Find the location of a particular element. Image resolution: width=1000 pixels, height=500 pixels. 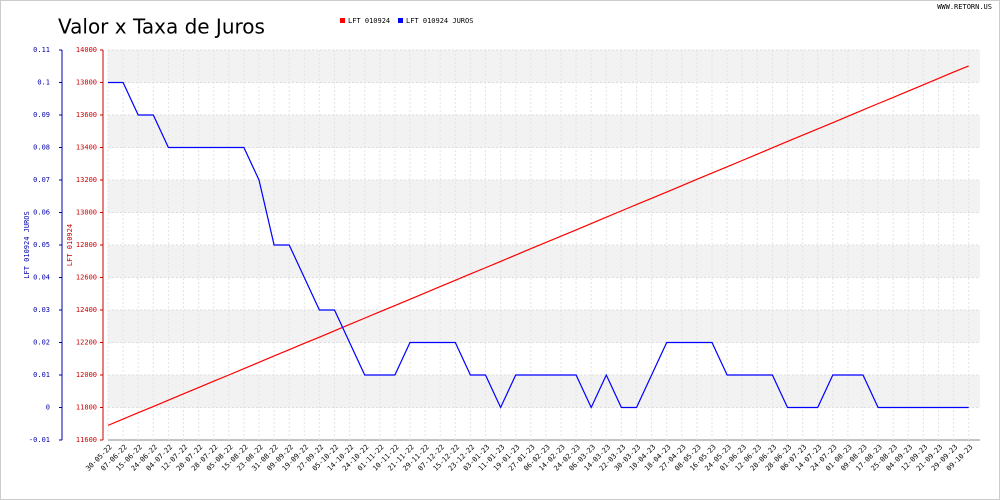

y2-tick-label: 0.01 is located at coordinates (41, 375).